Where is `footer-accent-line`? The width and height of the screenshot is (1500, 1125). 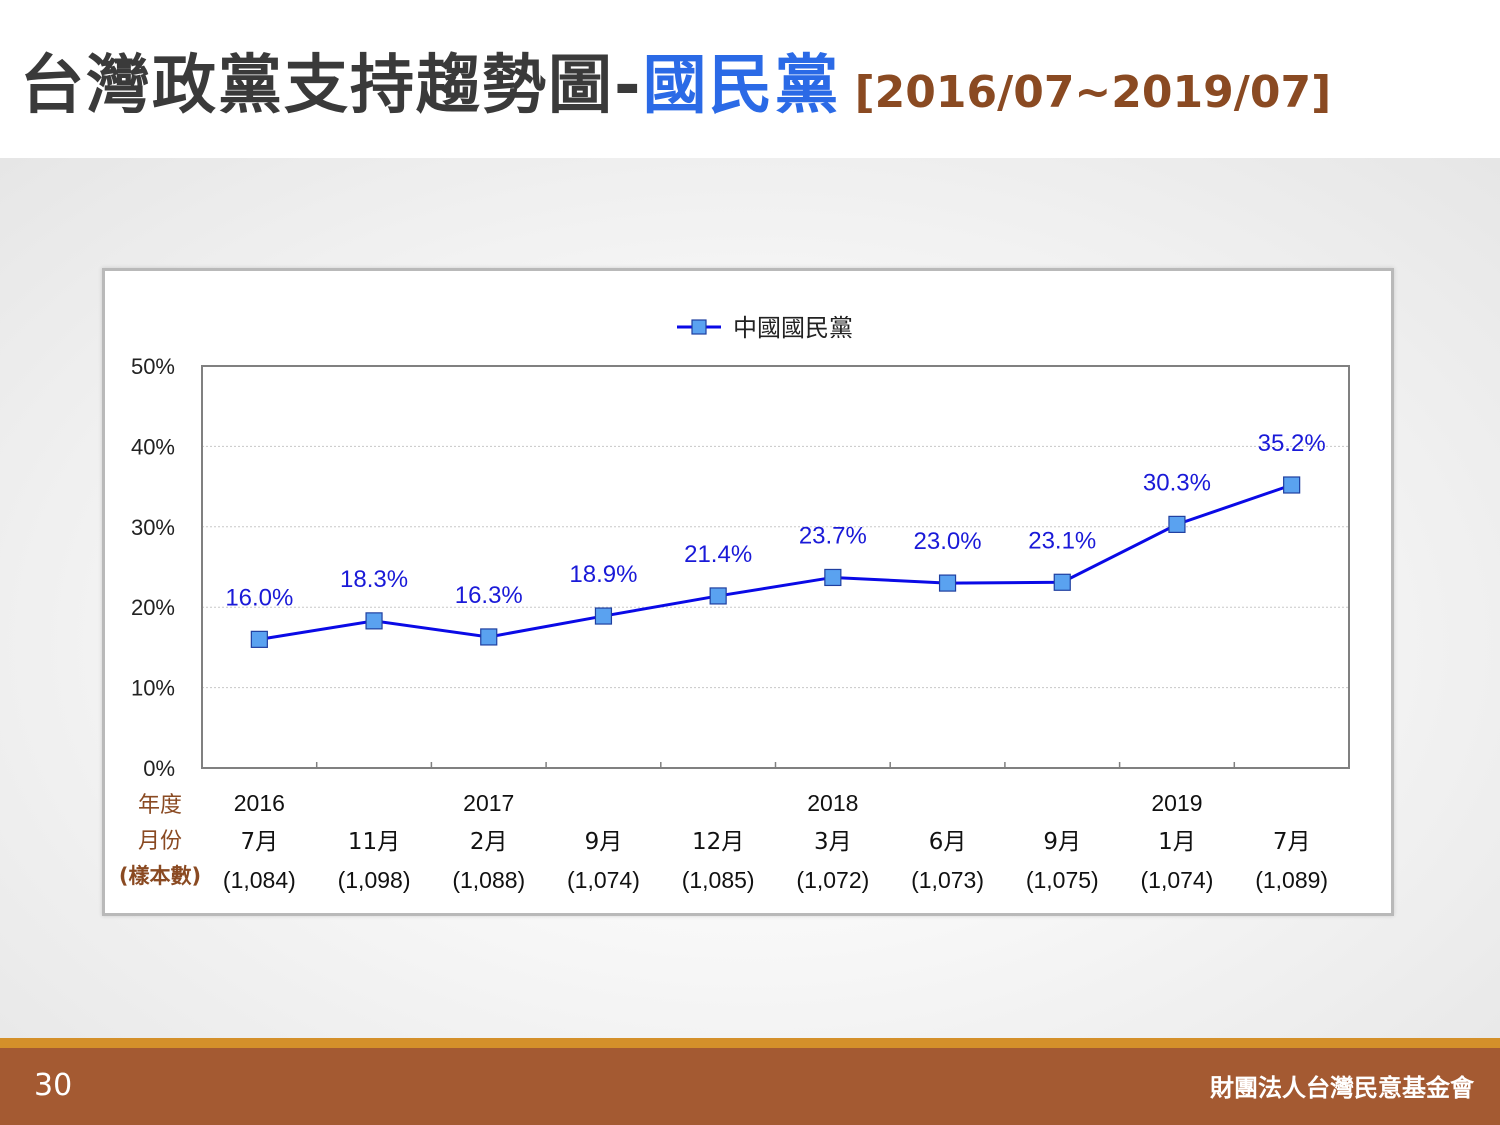
footer-accent-line is located at coordinates (750, 1043).